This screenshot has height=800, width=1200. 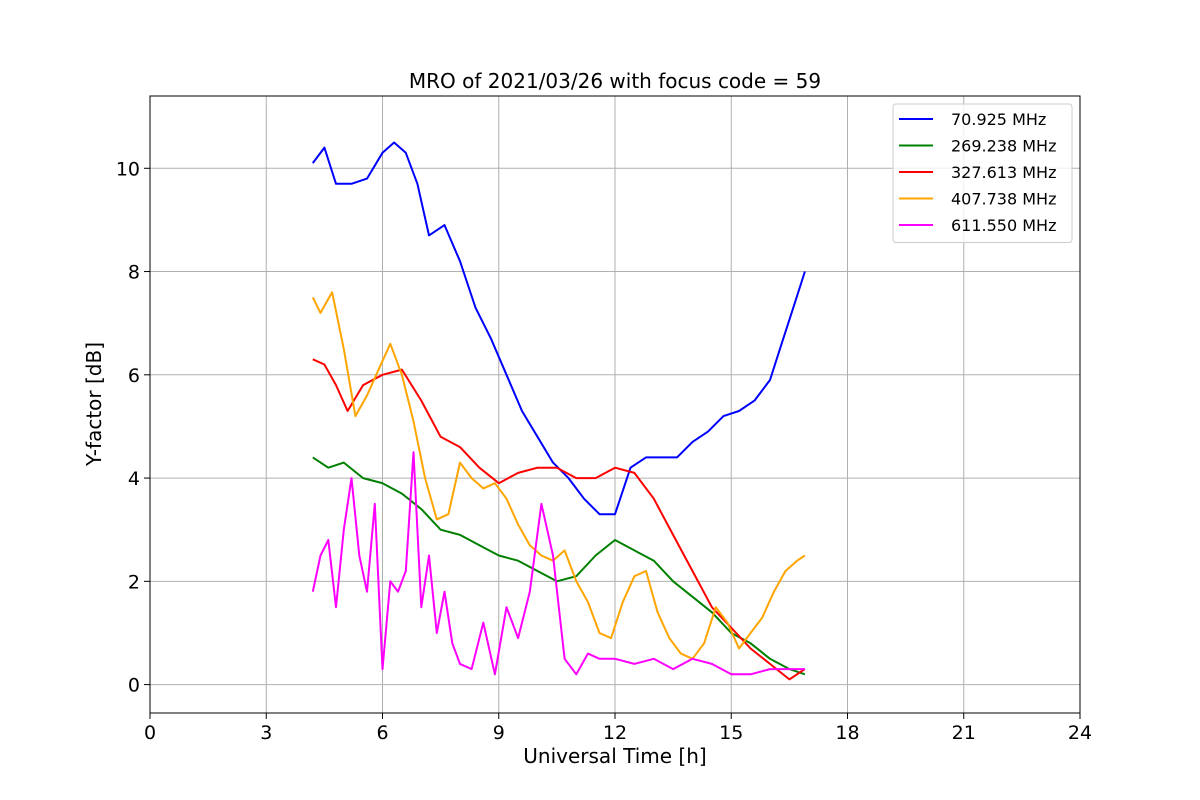 I want to click on y-tick-label: 4, so click(x=134, y=479).